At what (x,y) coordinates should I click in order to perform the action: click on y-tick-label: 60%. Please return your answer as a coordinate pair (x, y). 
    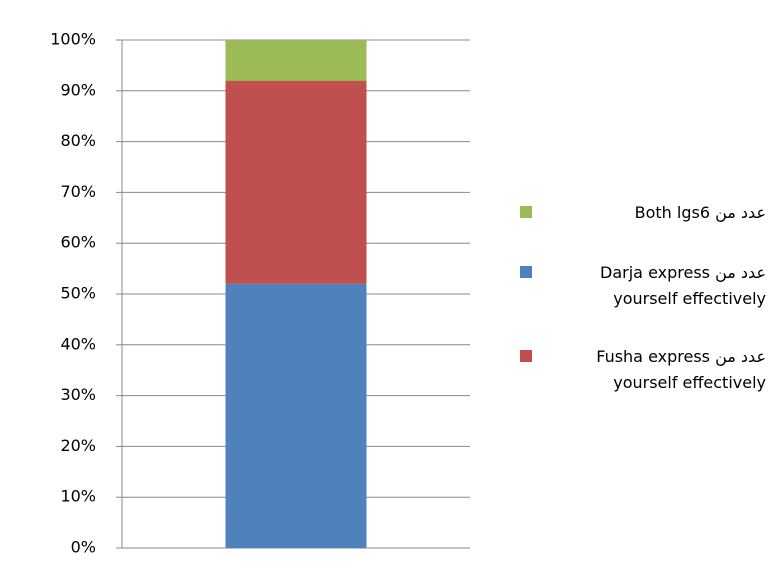
    Looking at the image, I should click on (78, 242).